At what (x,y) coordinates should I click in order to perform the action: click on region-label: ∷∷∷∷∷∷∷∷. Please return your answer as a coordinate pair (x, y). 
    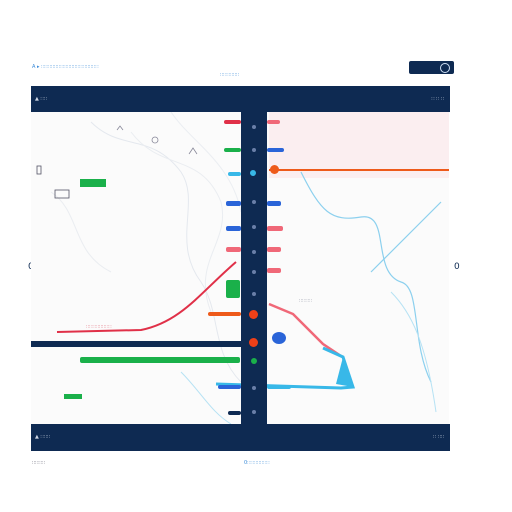
    Looking at the image, I should click on (99, 327).